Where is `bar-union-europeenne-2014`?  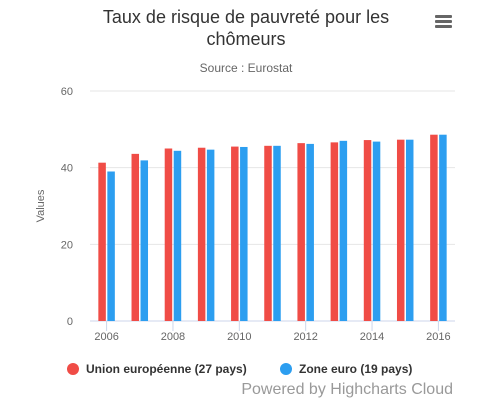 bar-union-europeenne-2014 is located at coordinates (367, 230).